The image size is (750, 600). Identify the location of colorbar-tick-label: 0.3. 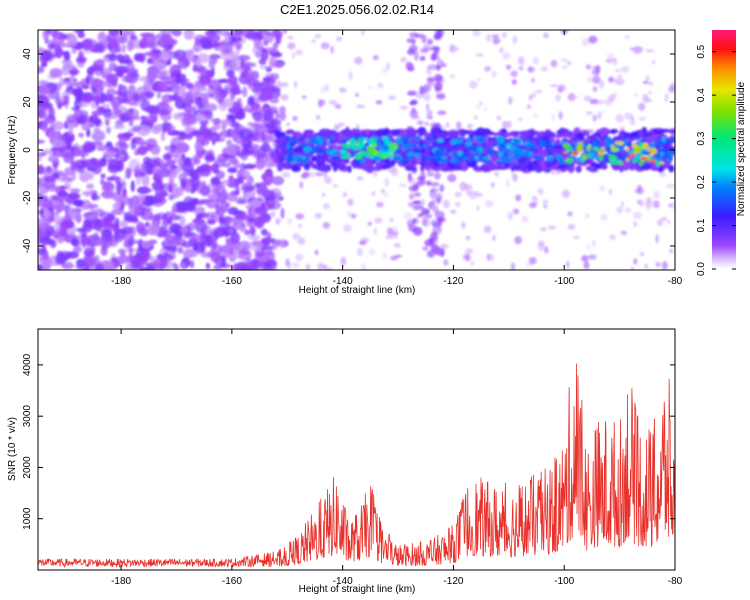
(701, 138).